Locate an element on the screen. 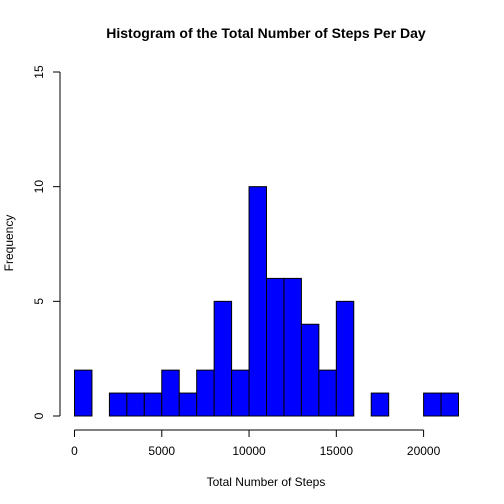 The height and width of the screenshot is (504, 504). y-tick-label: 10 is located at coordinates (39, 187).